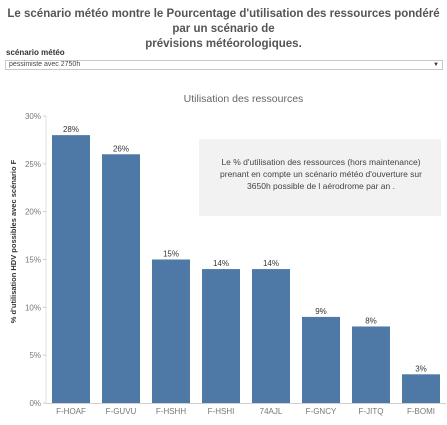 Image resolution: width=447 pixels, height=425 pixels. Describe the element at coordinates (371, 411) in the screenshot. I see `x-tick-label: F-JITQ` at that location.